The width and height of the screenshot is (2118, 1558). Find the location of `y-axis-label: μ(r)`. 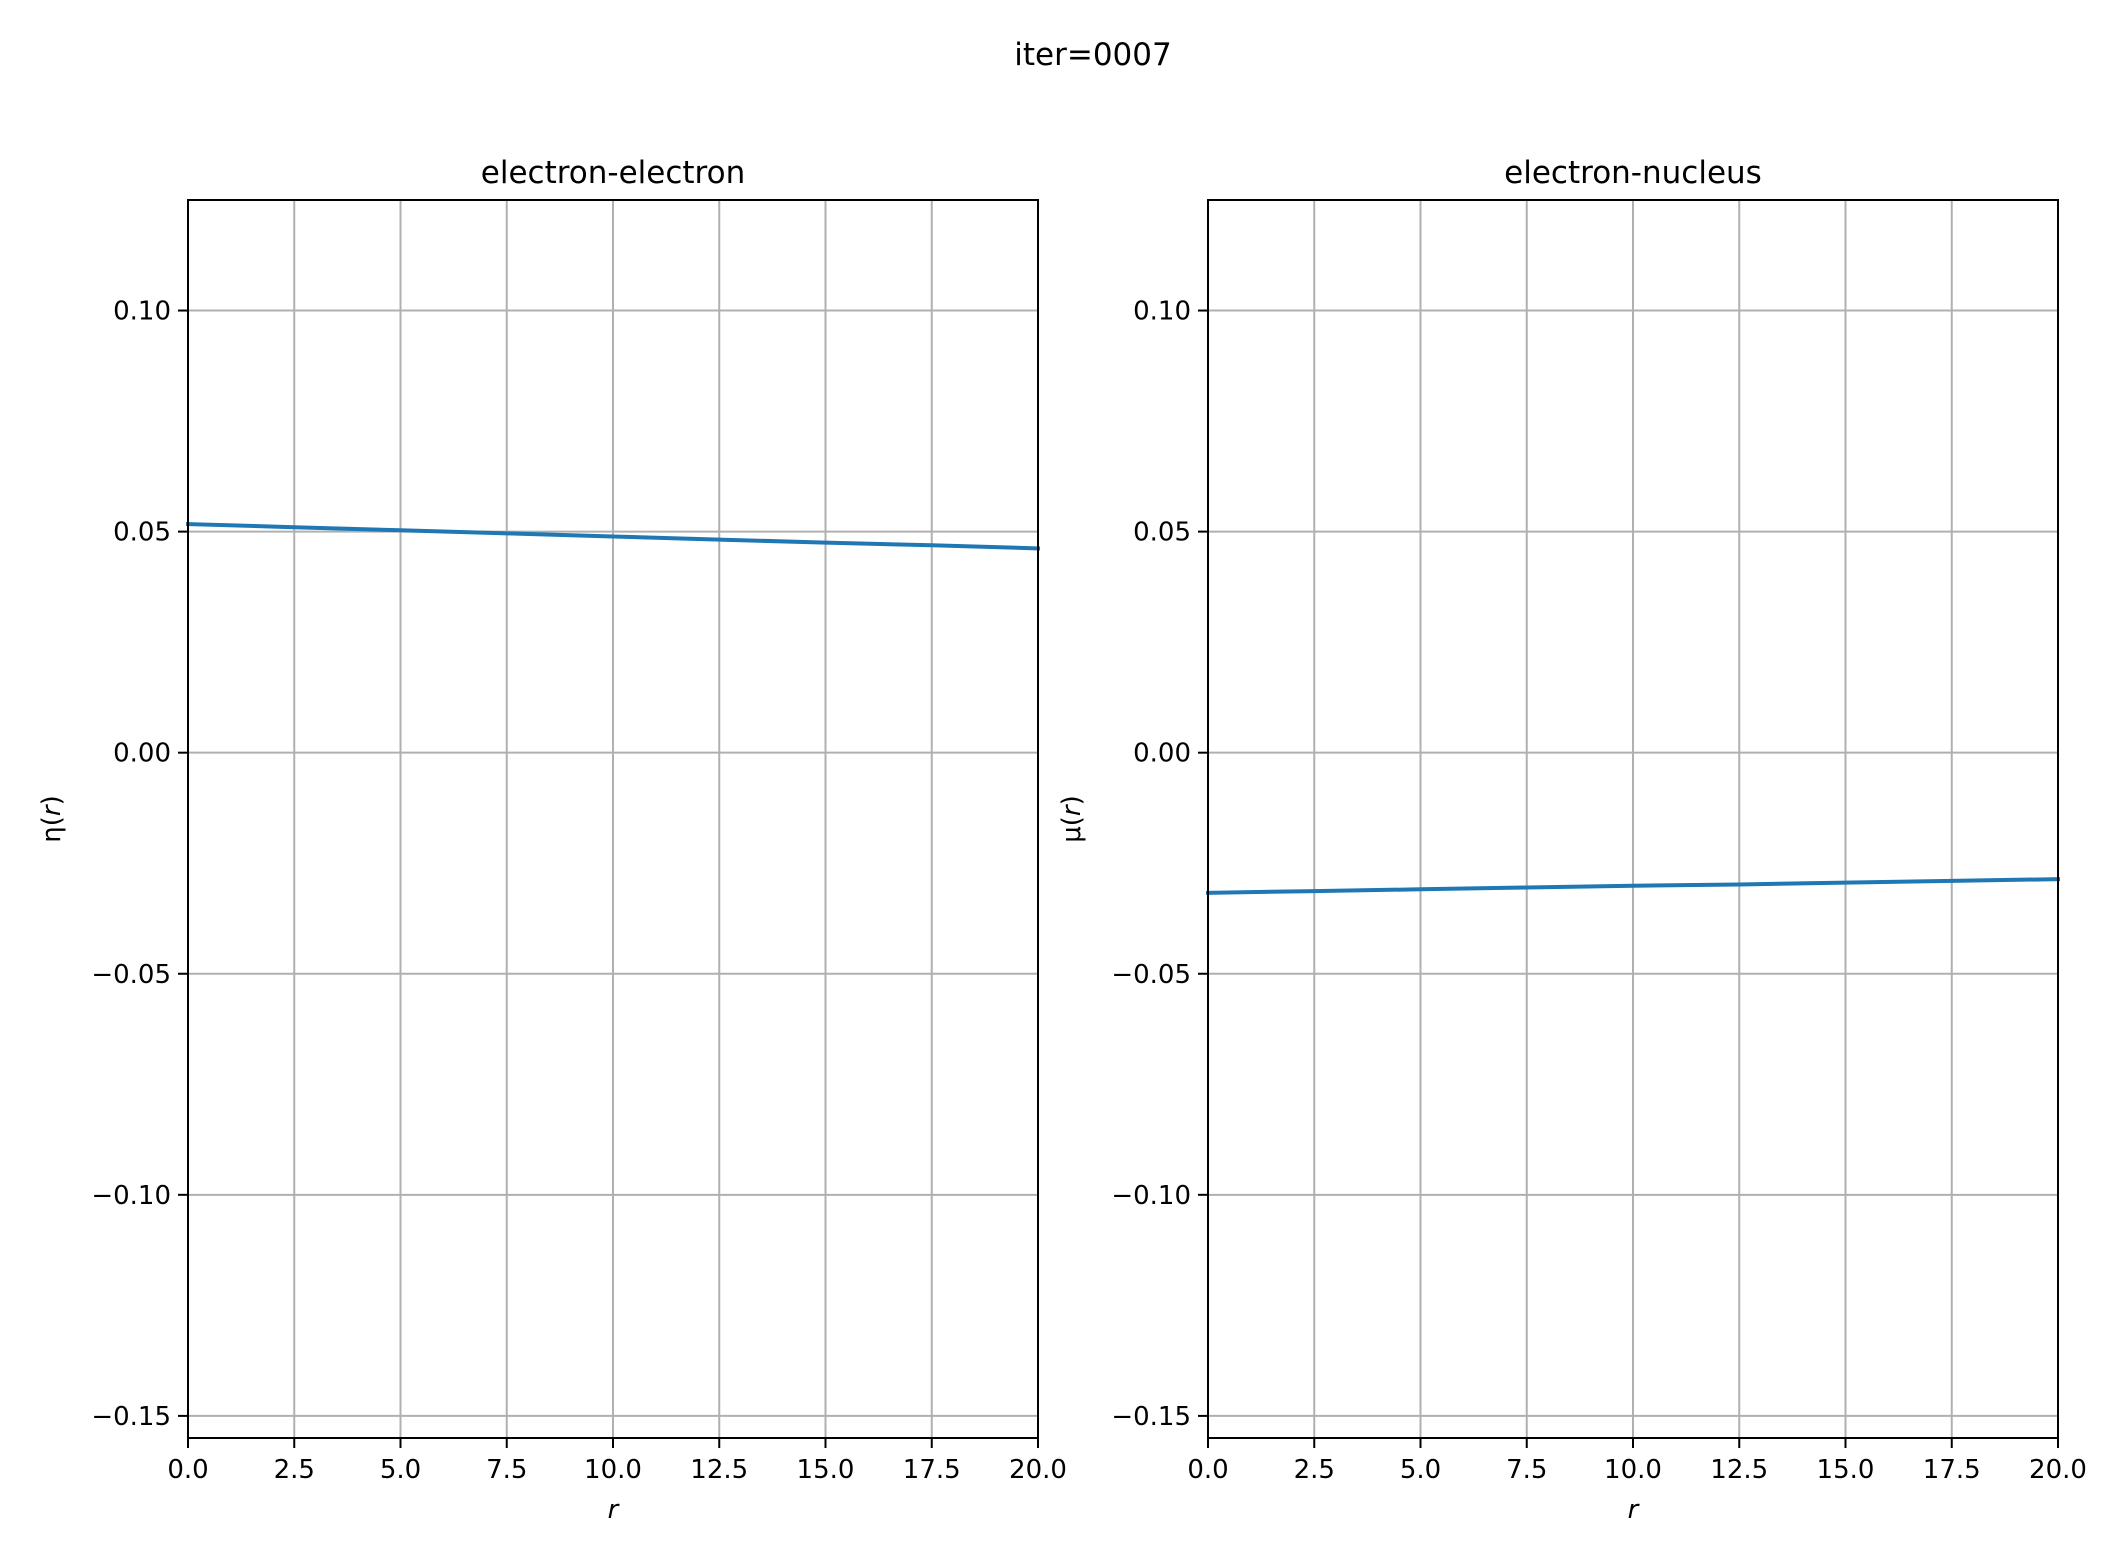

y-axis-label: μ(r) is located at coordinates (1072, 819).